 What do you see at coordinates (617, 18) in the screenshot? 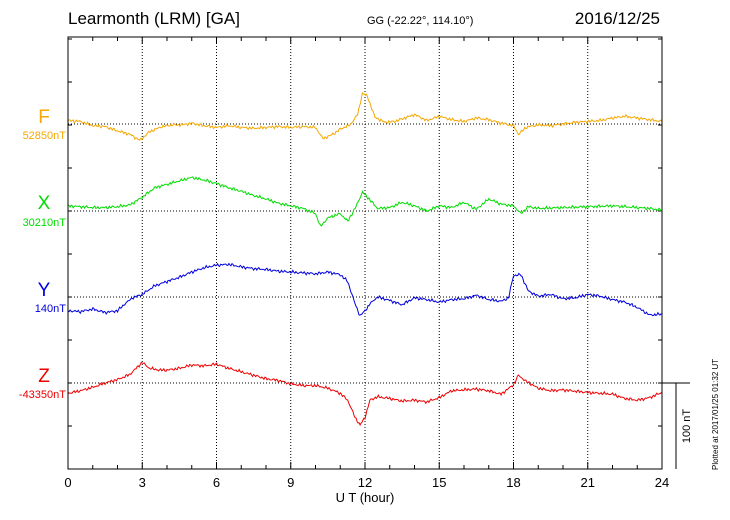
I see `plot-date: 2016/12/25` at bounding box center [617, 18].